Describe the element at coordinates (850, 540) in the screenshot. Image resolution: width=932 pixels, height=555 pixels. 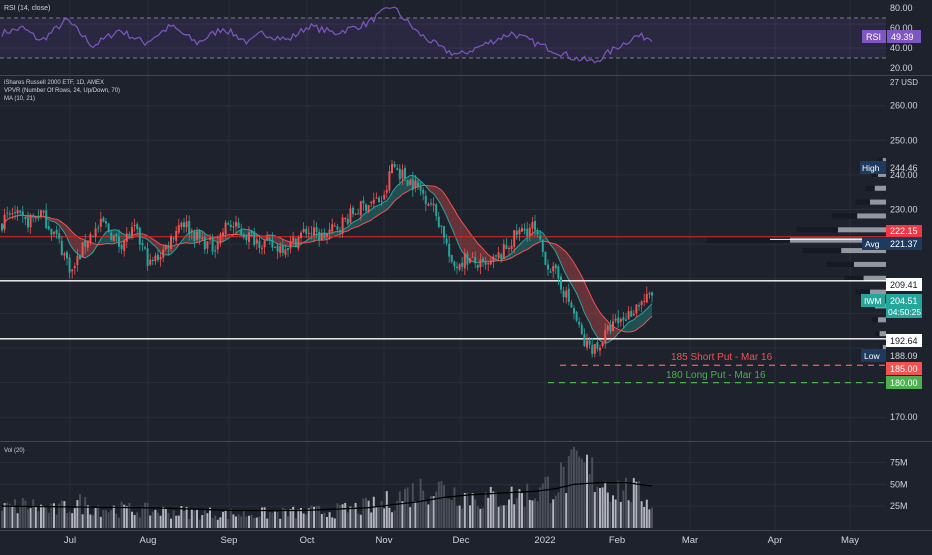
I see `time-axis-label: May` at that location.